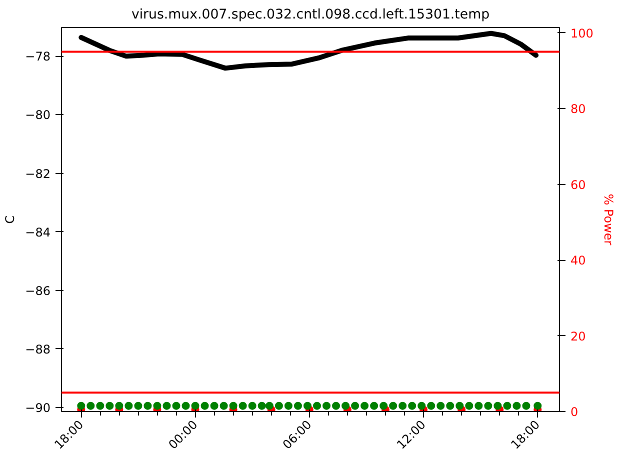 The height and width of the screenshot is (459, 618). I want to click on y2-tick-label: 20, so click(578, 336).